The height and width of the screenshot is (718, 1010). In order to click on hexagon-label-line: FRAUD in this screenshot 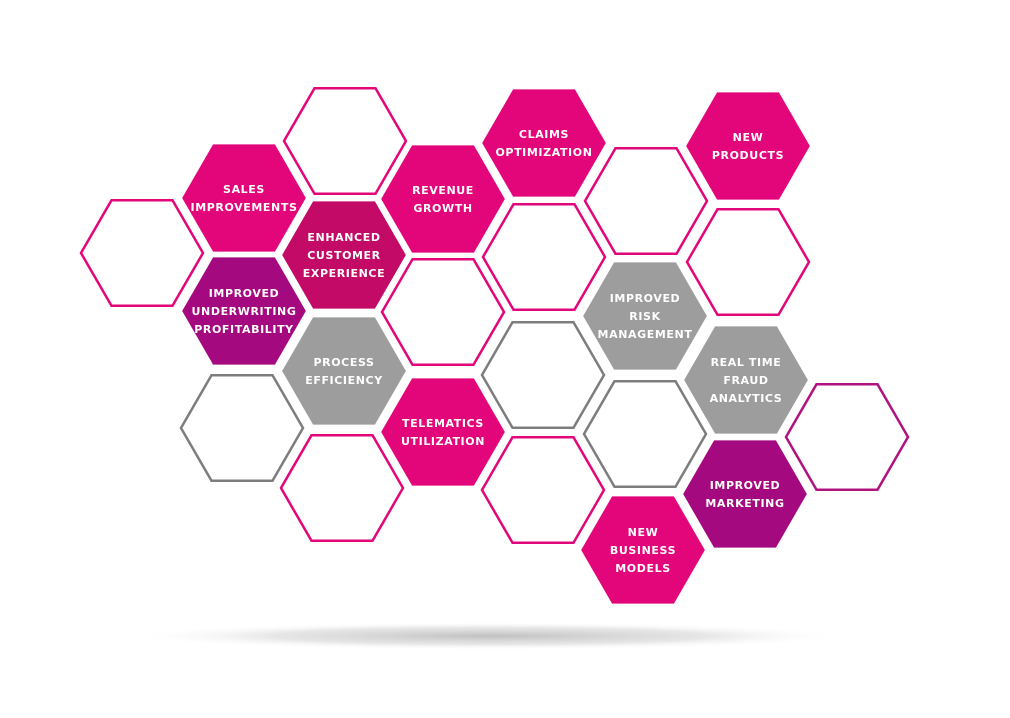, I will do `click(745, 380)`.